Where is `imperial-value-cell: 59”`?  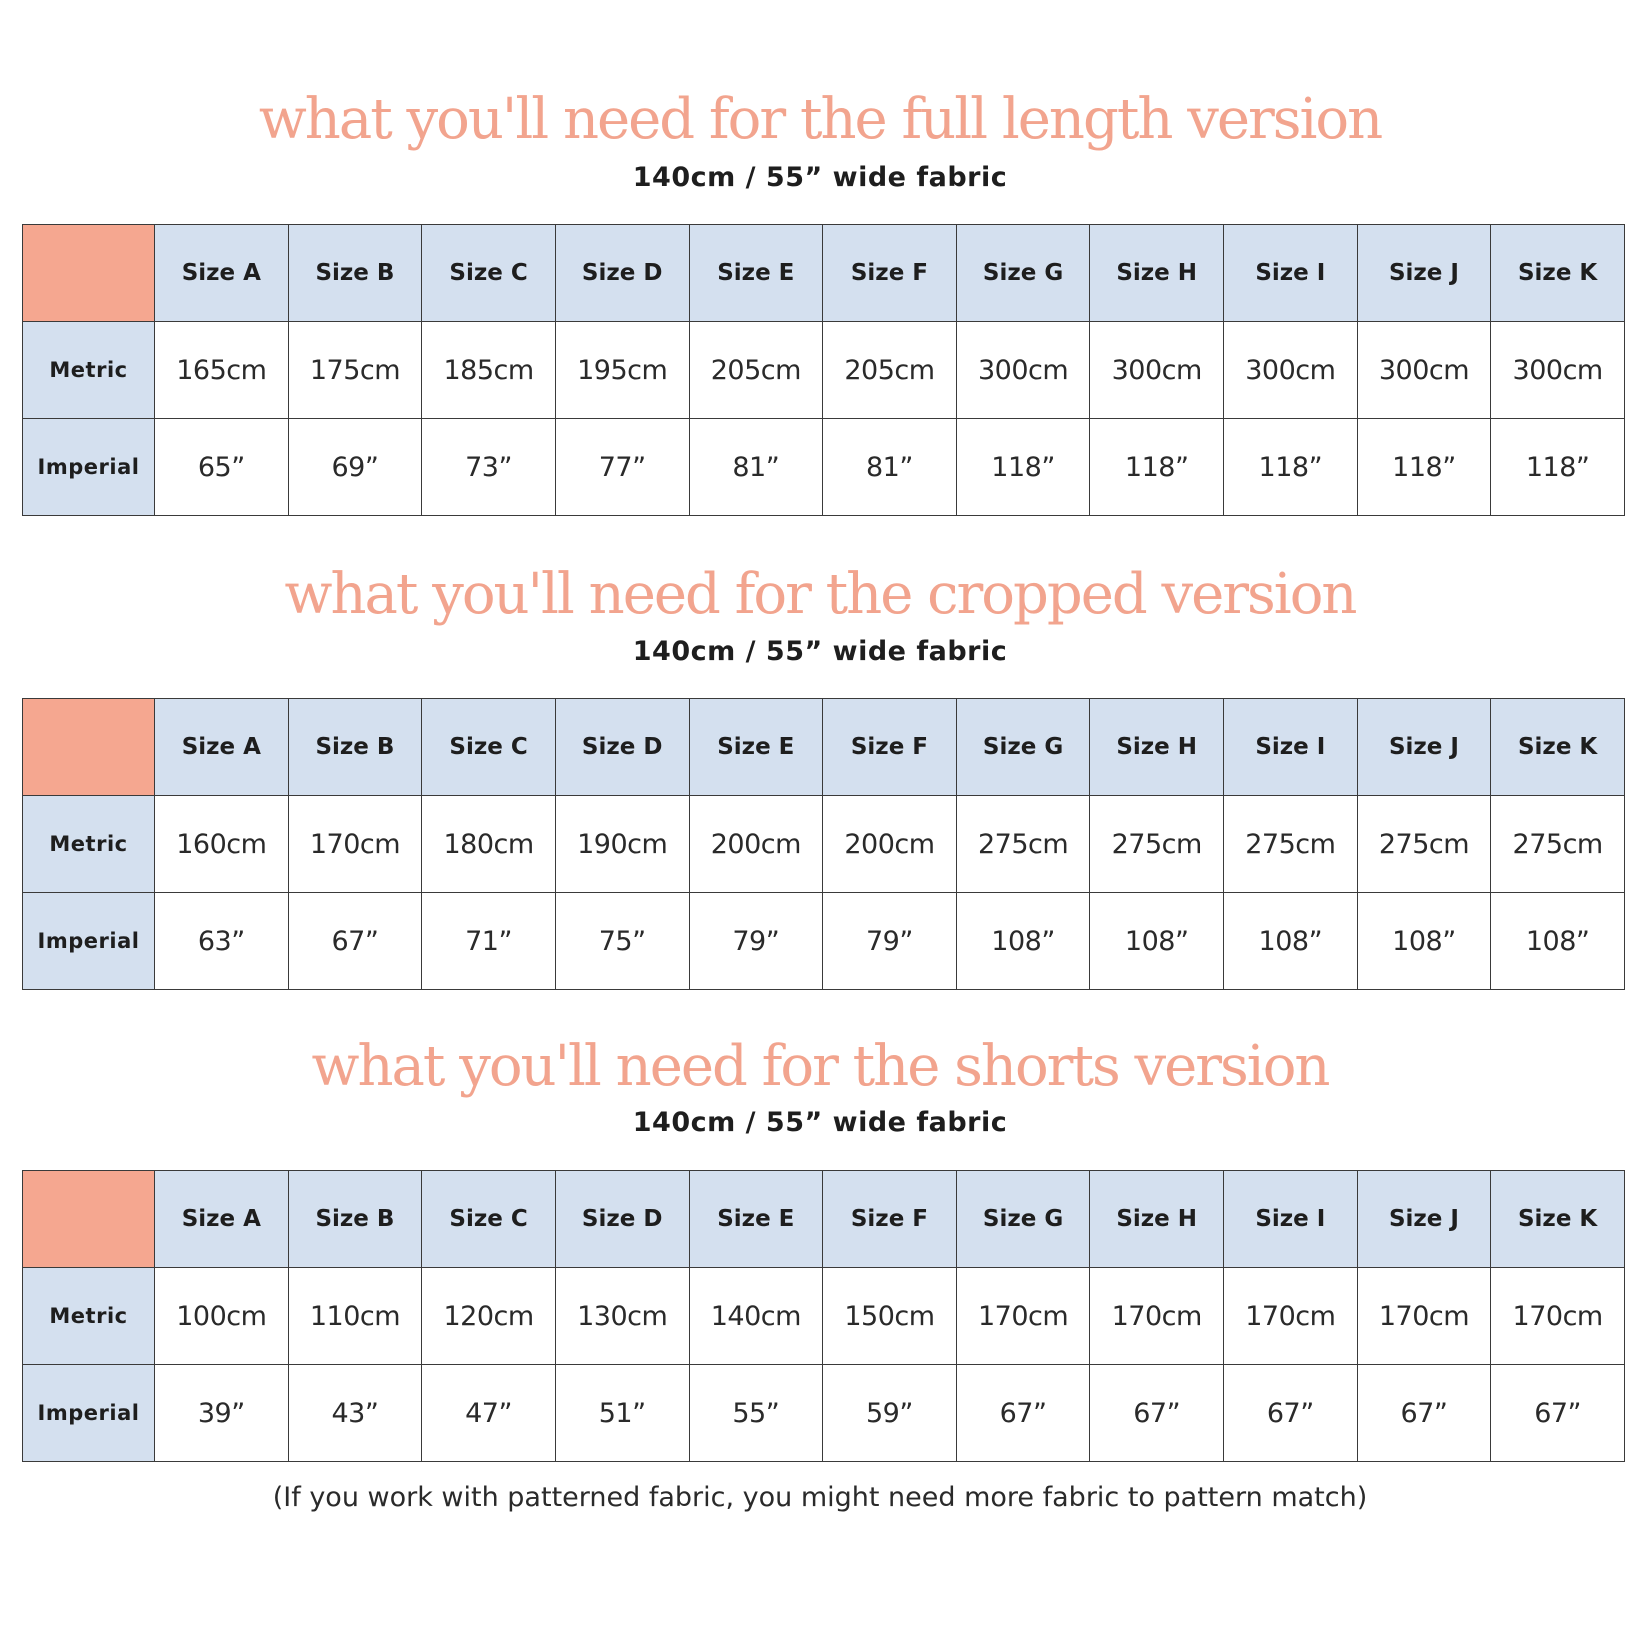 imperial-value-cell: 59” is located at coordinates (889, 1413).